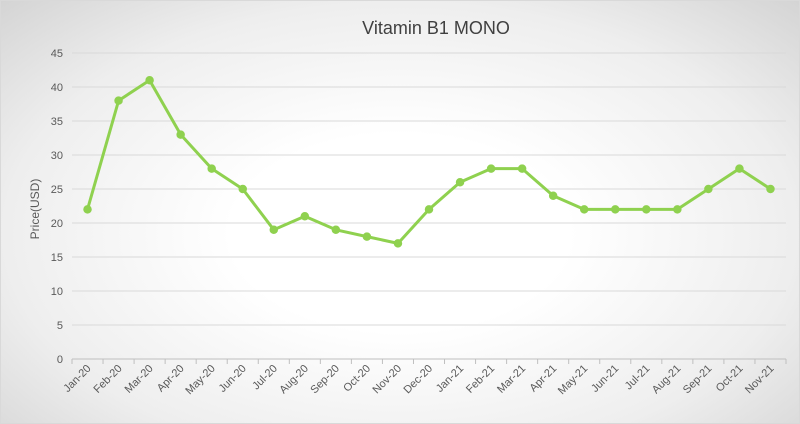  What do you see at coordinates (730, 379) in the screenshot?
I see `x-tick-label: Oct-21` at bounding box center [730, 379].